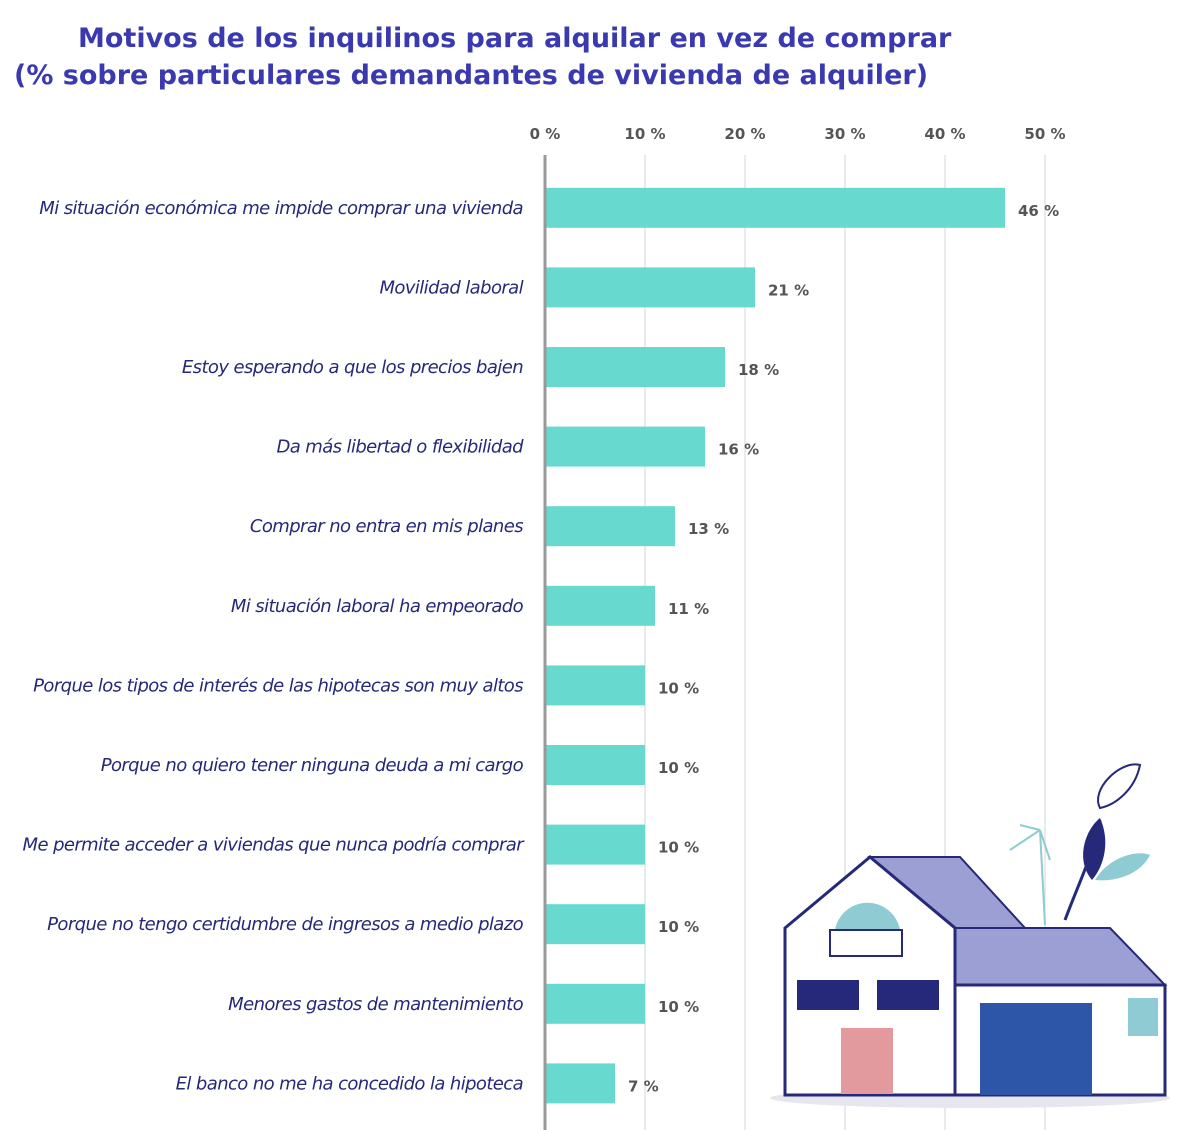  What do you see at coordinates (375, 1004) in the screenshot?
I see `y-tick-label: Menores gastos de mantenimiento` at bounding box center [375, 1004].